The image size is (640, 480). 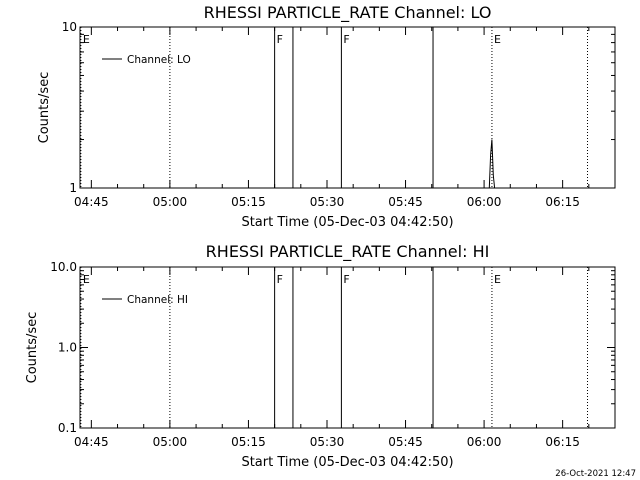 What do you see at coordinates (492, 164) in the screenshot?
I see `series-line` at bounding box center [492, 164].